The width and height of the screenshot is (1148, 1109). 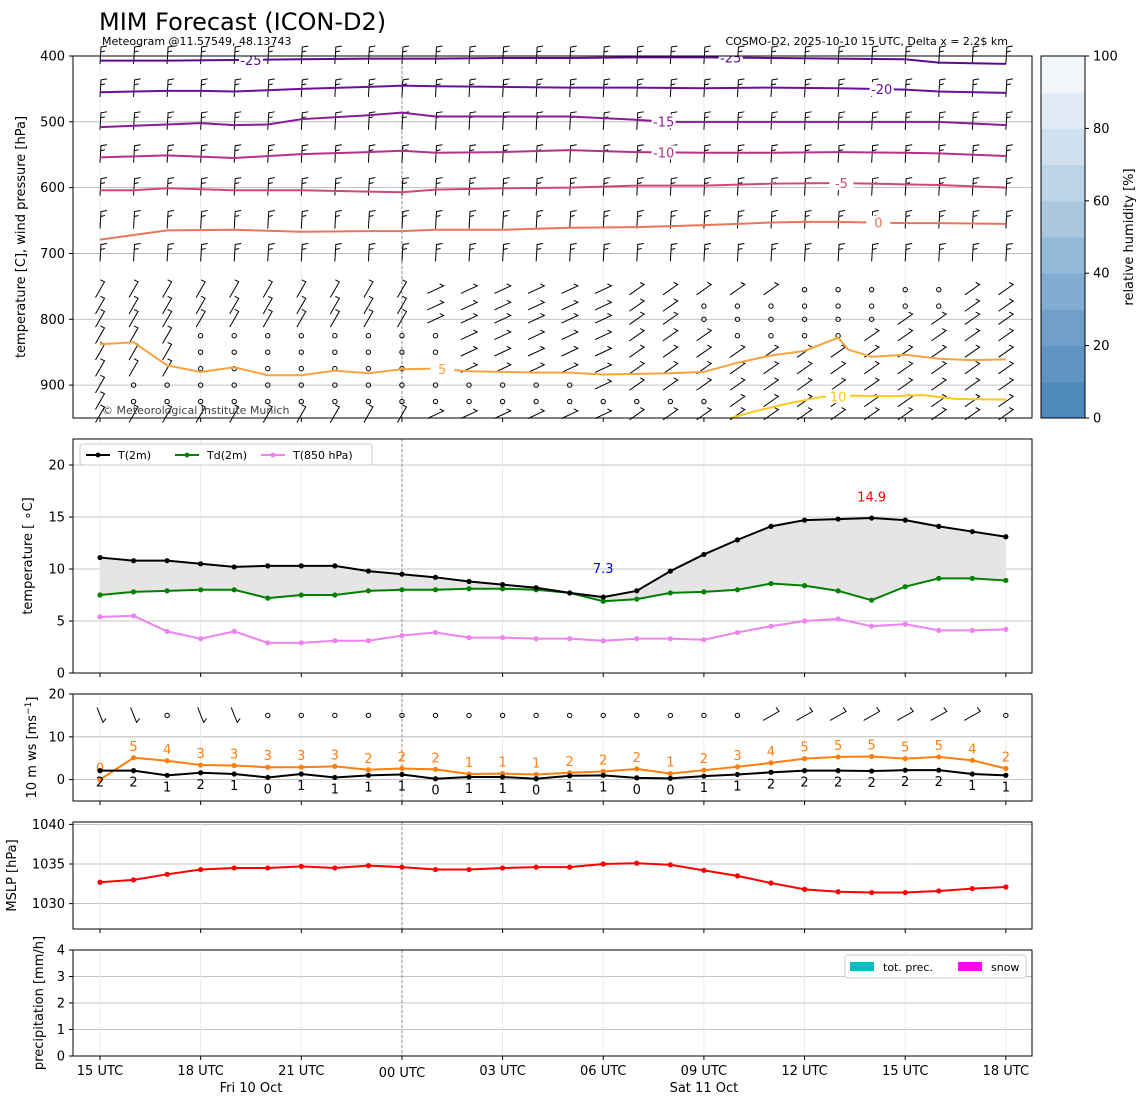 I want to click on x-tick-label: 15 UTC, so click(x=100, y=1071).